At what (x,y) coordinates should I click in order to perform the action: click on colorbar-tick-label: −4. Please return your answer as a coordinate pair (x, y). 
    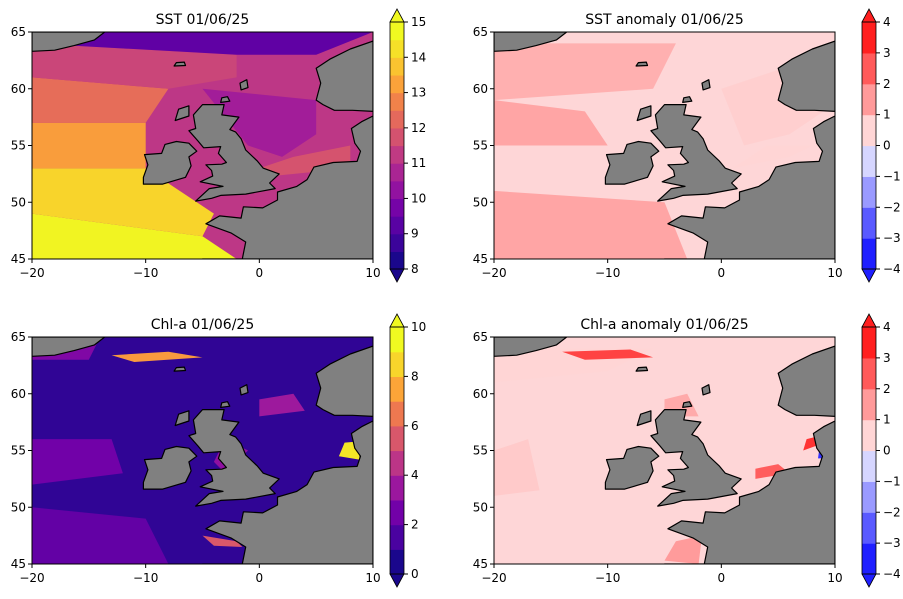
    Looking at the image, I should click on (892, 269).